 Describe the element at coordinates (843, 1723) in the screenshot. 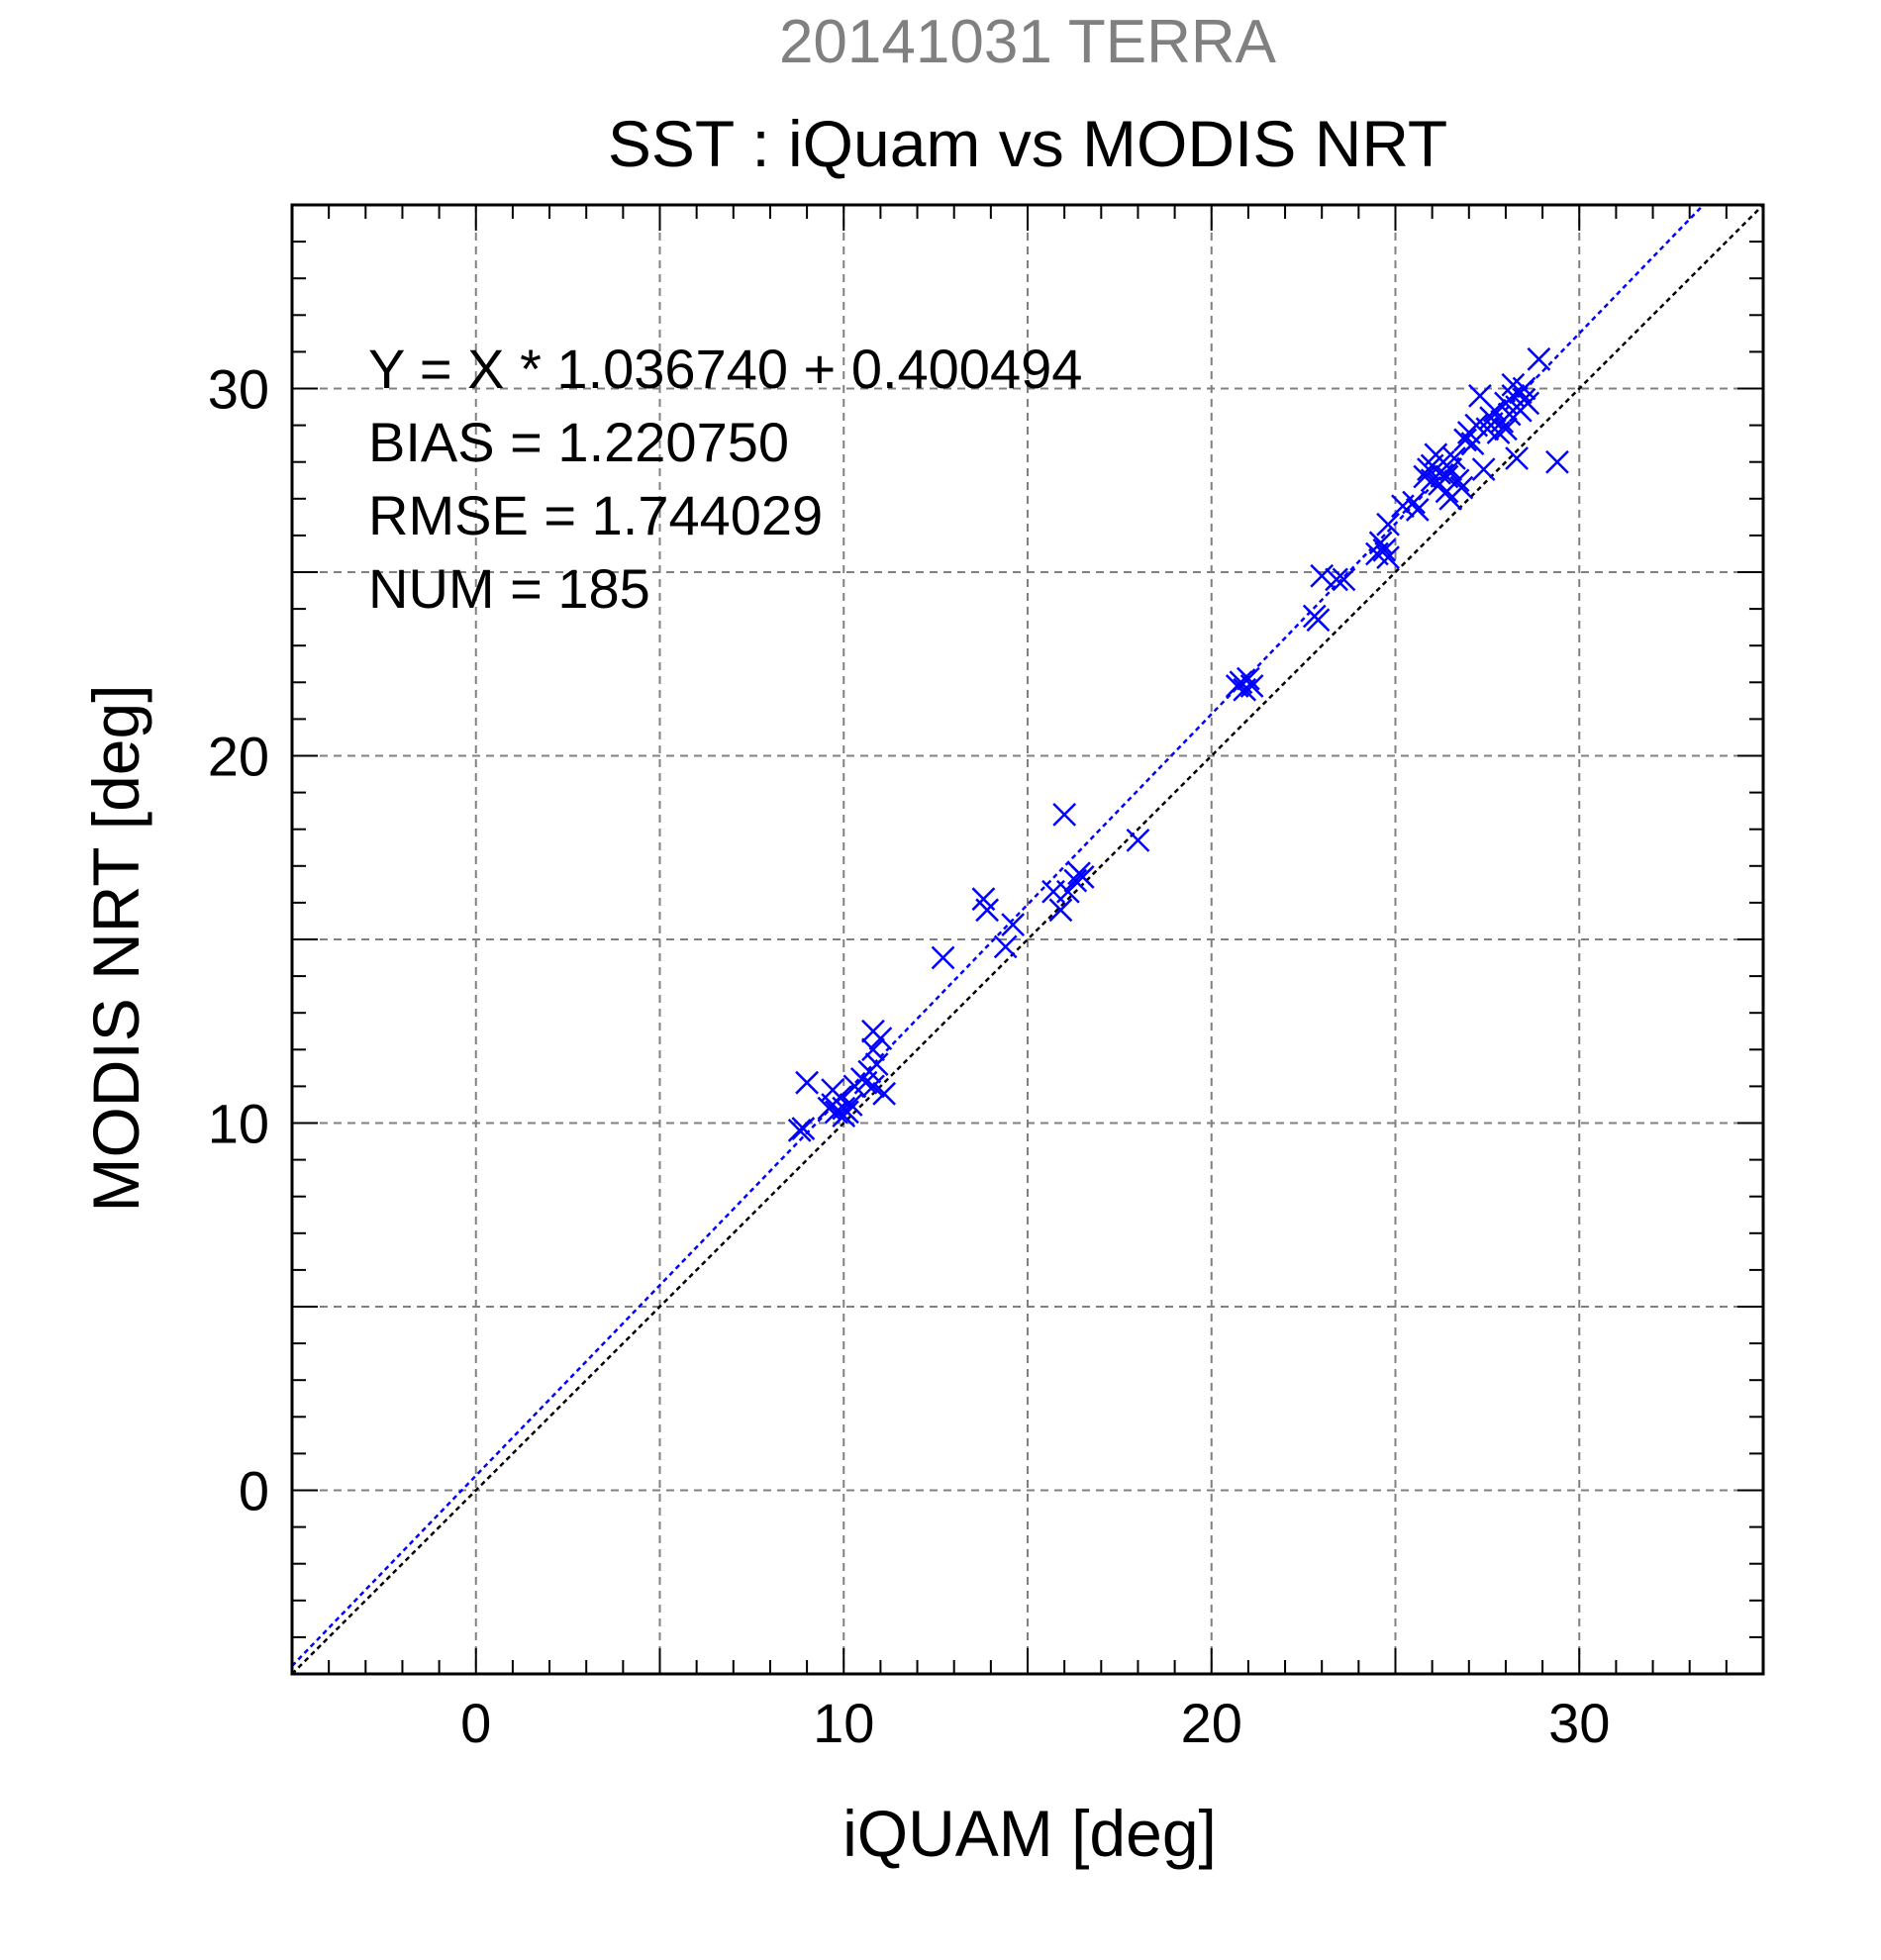

I see `x-tick-label: 10` at that location.